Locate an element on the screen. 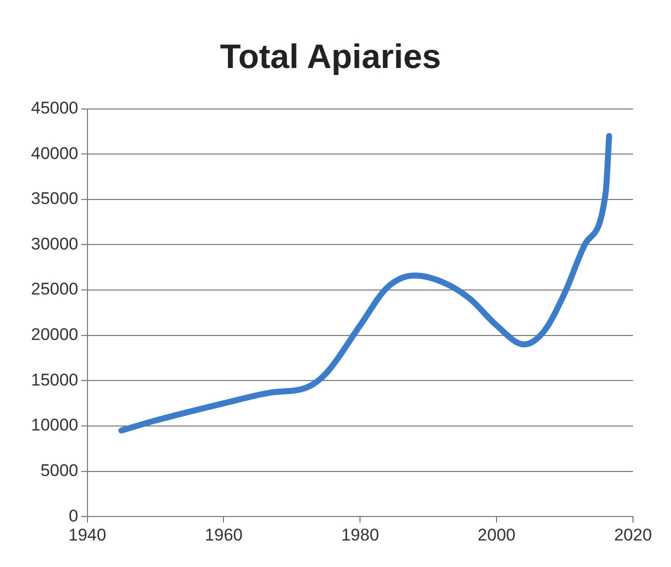 This screenshot has height=567, width=671. y-tick-label: 0 is located at coordinates (73, 516).